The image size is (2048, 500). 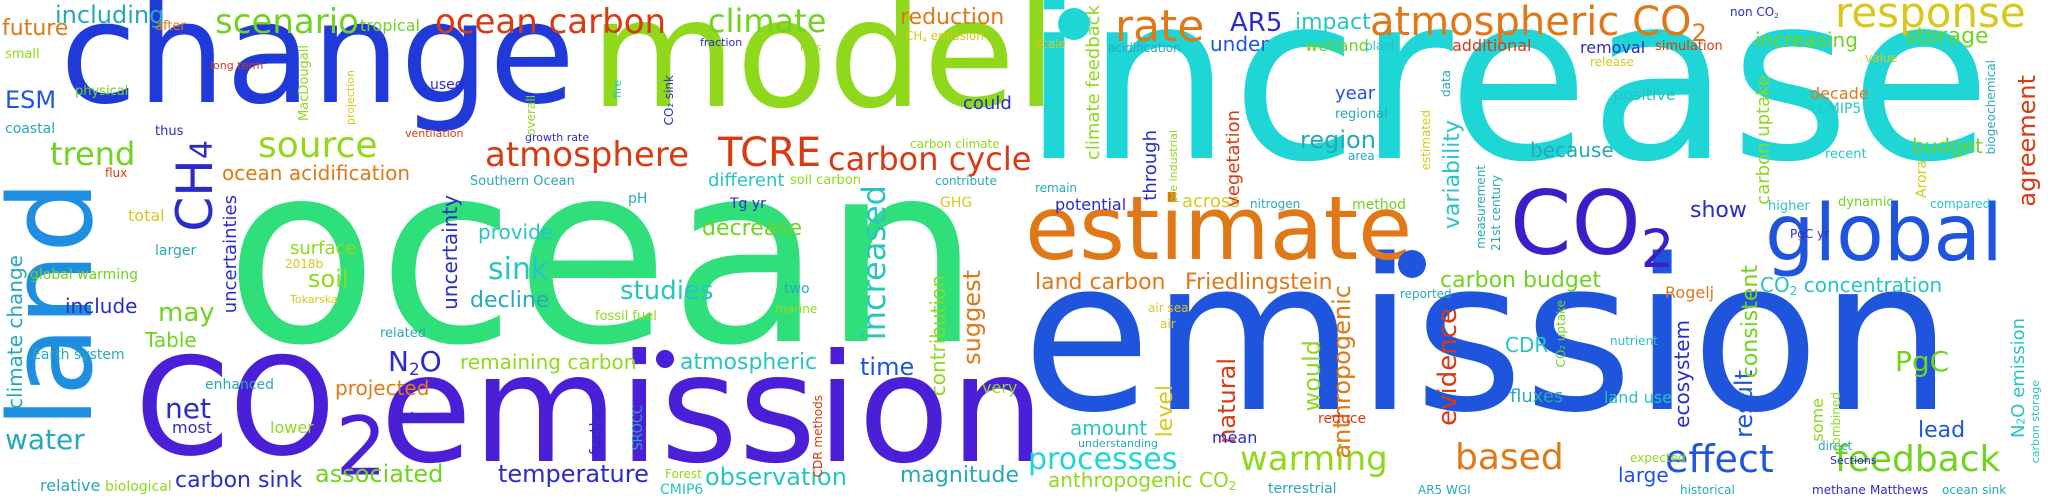 What do you see at coordinates (1884, 234) in the screenshot?
I see `word-global: global` at bounding box center [1884, 234].